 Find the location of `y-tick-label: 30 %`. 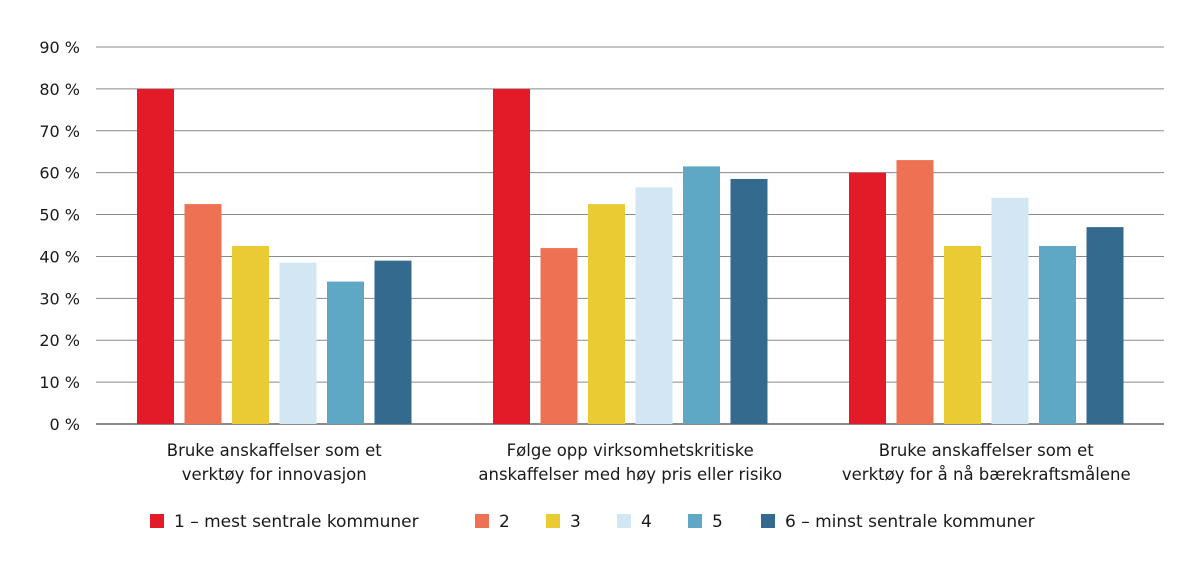

y-tick-label: 30 % is located at coordinates (59, 298).